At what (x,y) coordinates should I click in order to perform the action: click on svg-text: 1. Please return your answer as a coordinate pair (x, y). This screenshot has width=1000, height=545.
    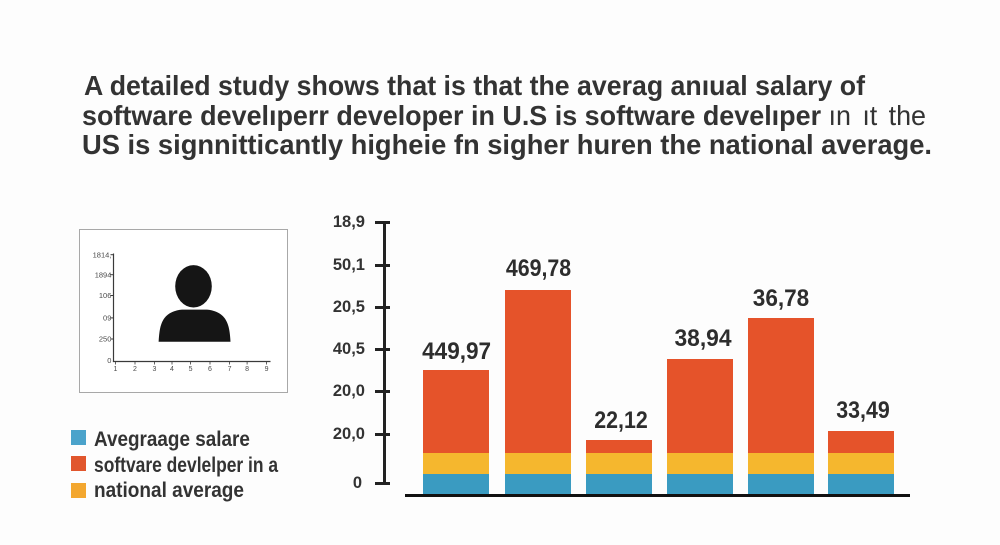
    Looking at the image, I should click on (116, 369).